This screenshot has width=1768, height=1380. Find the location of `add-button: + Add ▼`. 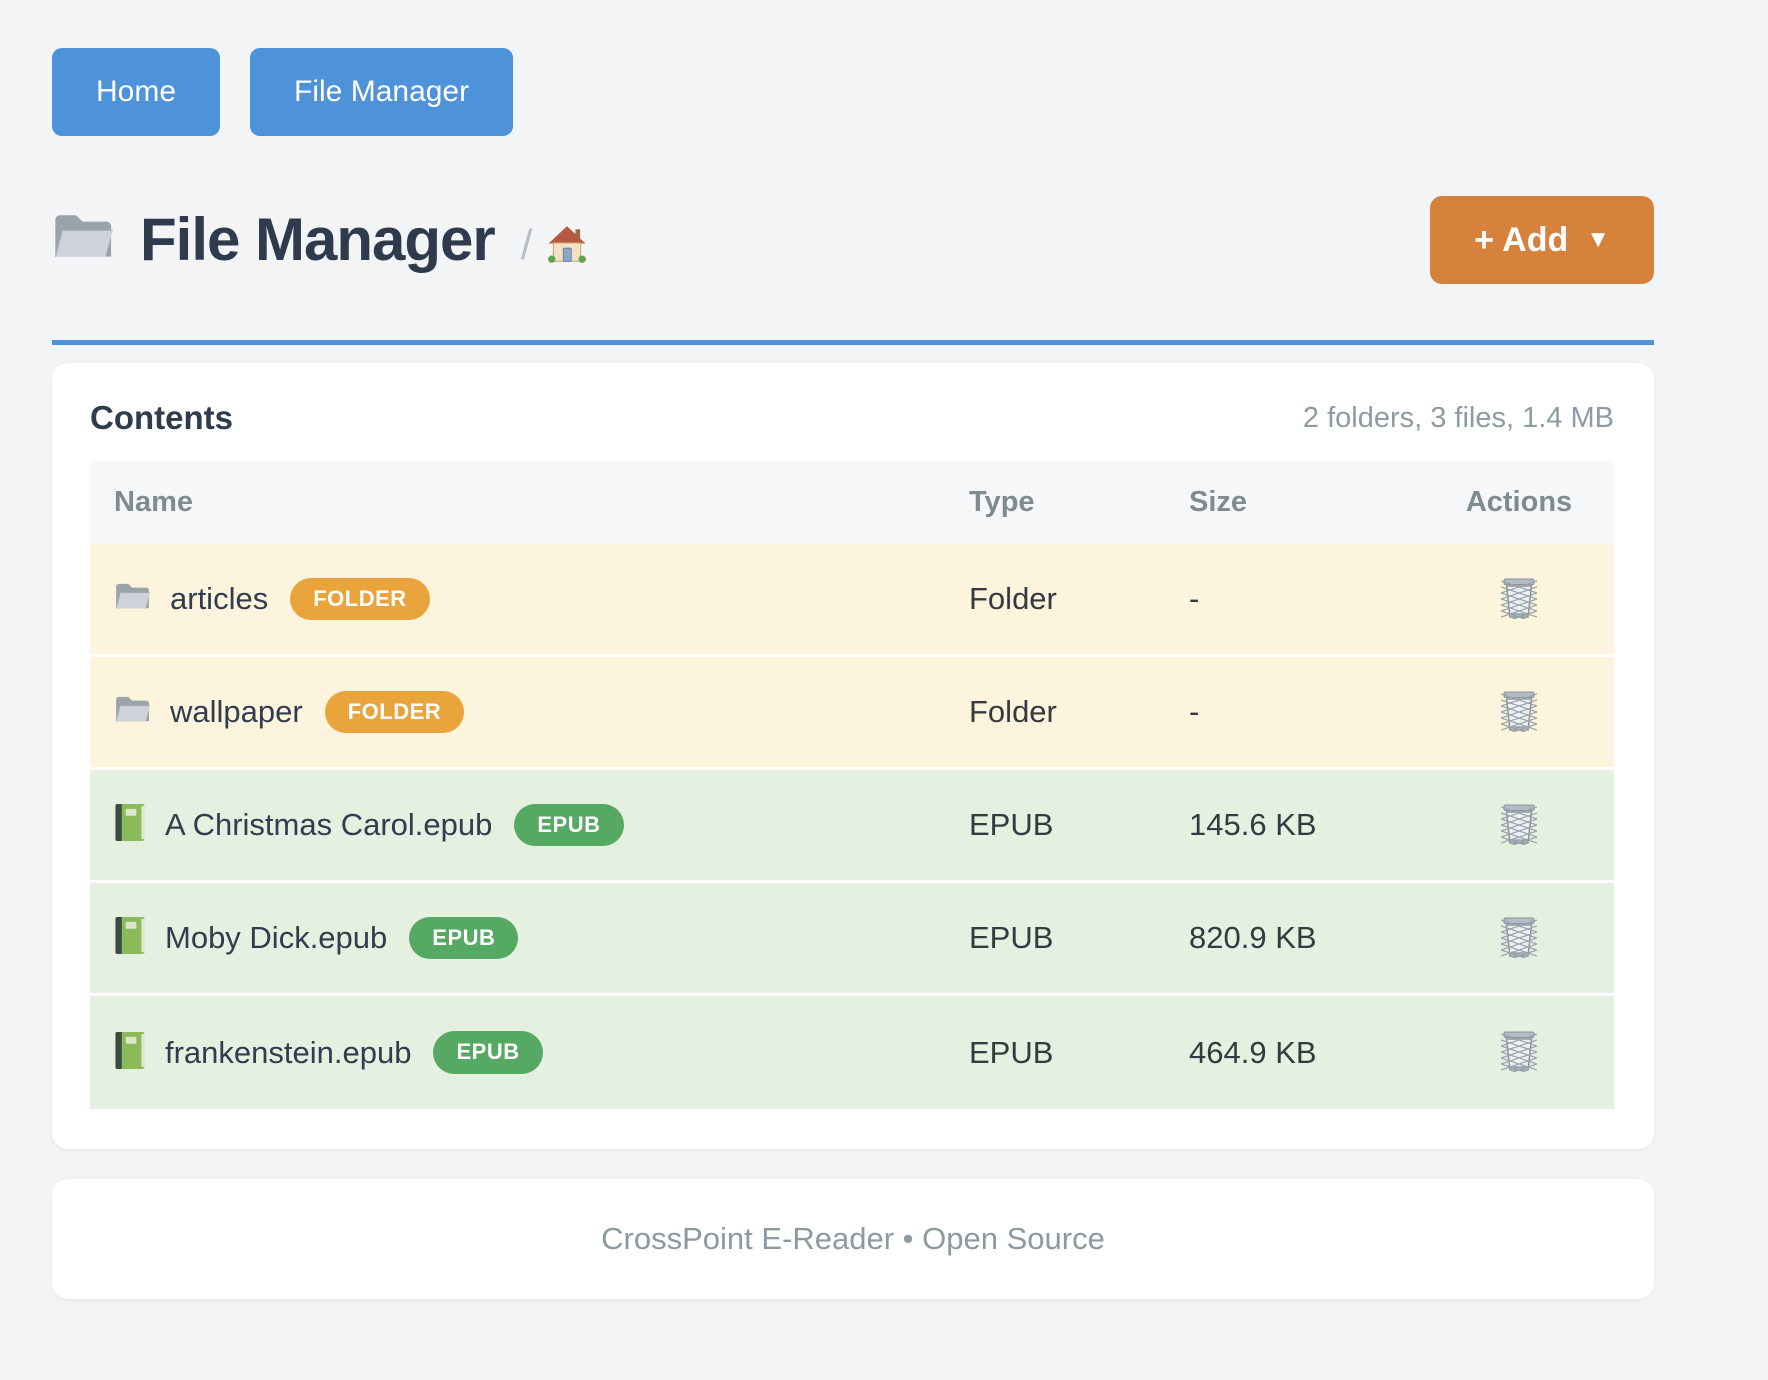

add-button: + Add ▼ is located at coordinates (1542, 240).